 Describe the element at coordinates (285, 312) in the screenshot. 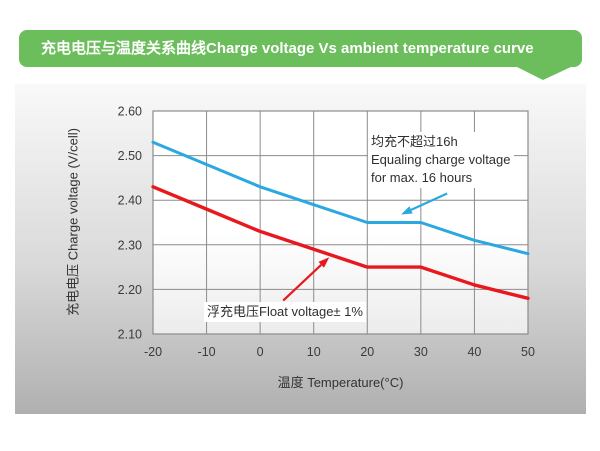

I see `annotation-float-voltage: 浮充电压Float voltage± 1%` at that location.